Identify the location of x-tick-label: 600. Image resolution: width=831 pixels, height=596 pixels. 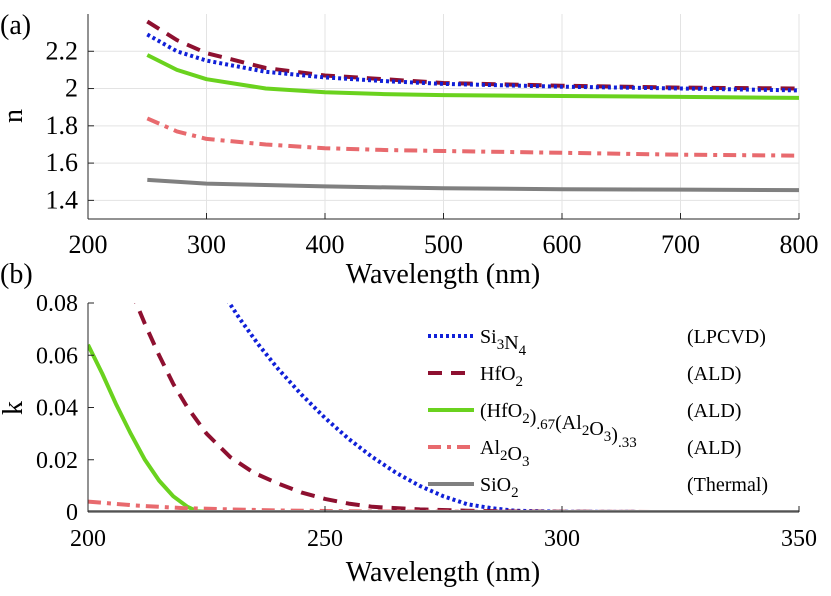
(562, 244).